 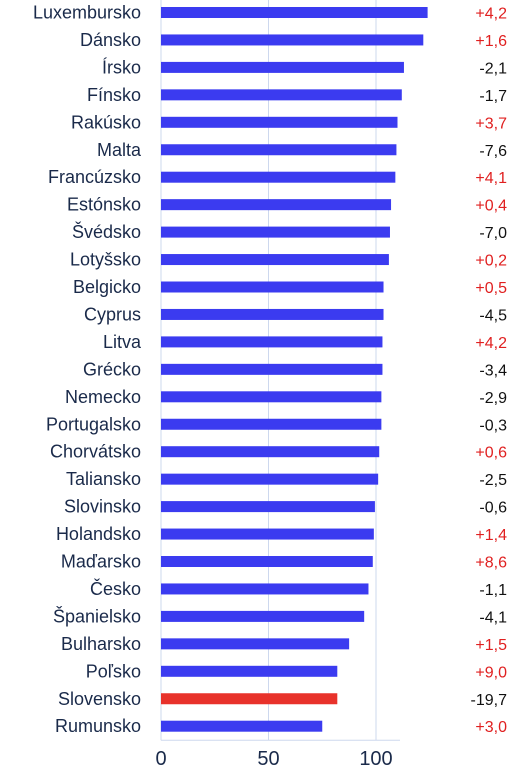 I want to click on change-label: -19,7, so click(x=489, y=700).